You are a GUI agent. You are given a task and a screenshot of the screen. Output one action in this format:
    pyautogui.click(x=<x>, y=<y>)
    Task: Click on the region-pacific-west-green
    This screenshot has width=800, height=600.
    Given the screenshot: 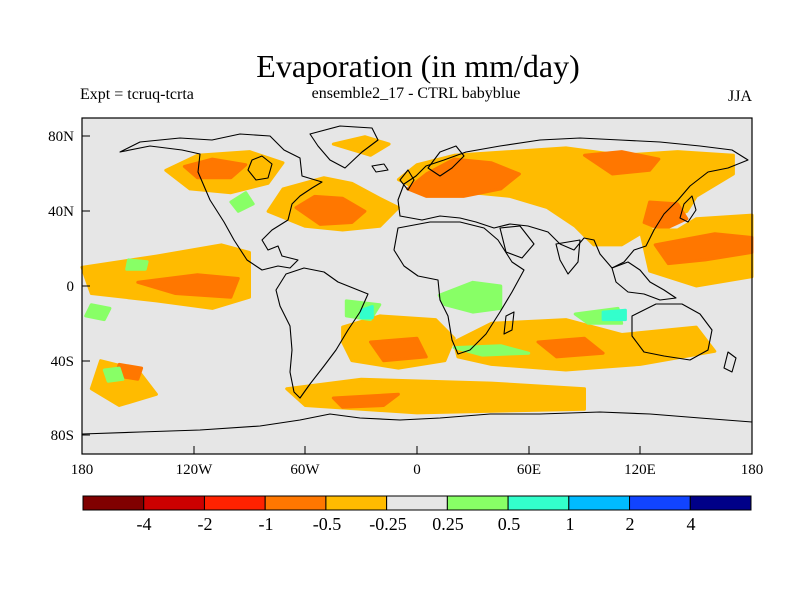 What is the action you would take?
    pyautogui.click(x=98, y=312)
    